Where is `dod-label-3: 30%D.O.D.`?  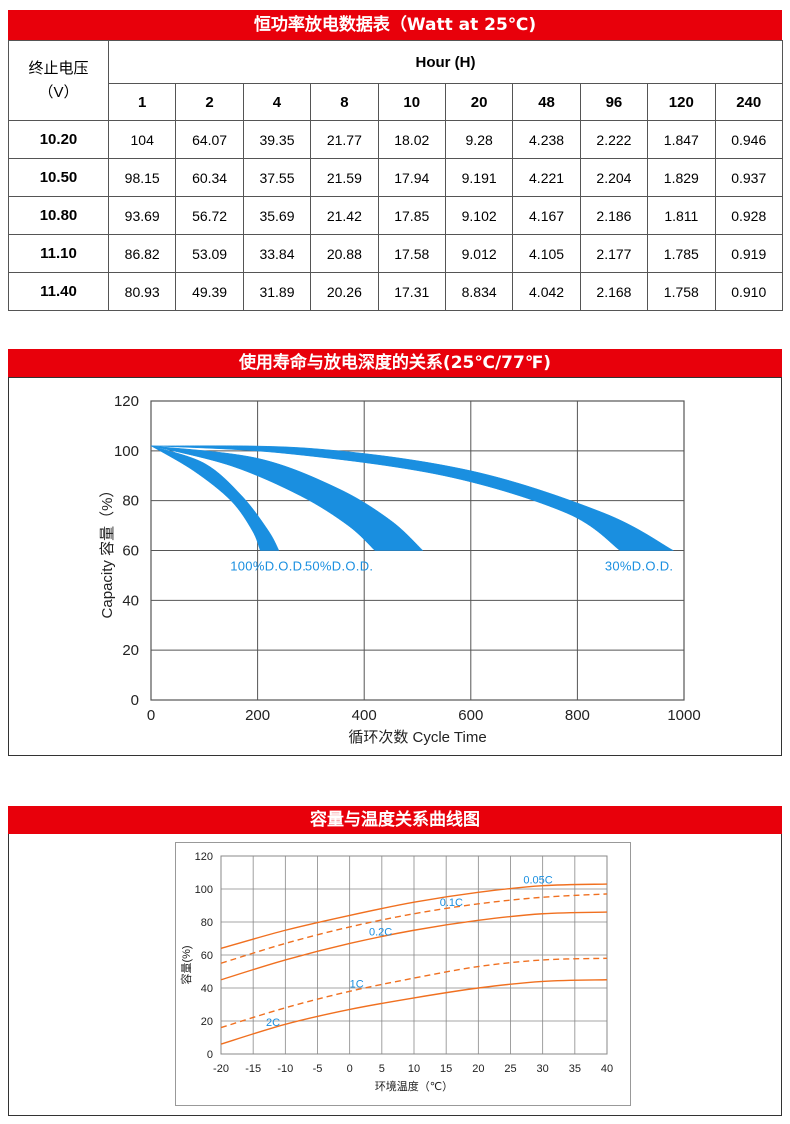 dod-label-3: 30%D.O.D. is located at coordinates (639, 566).